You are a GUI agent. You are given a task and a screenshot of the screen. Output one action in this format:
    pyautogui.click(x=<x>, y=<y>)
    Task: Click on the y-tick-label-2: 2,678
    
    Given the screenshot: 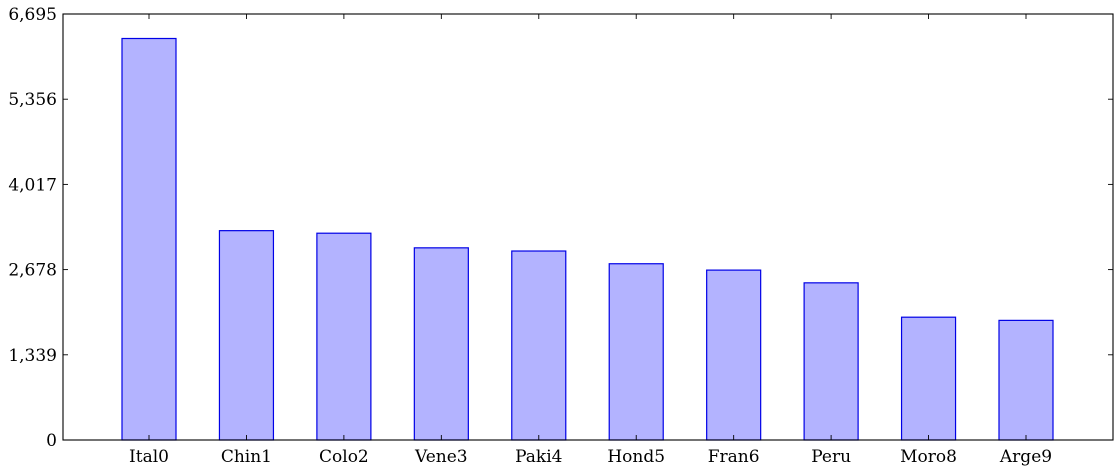 What is the action you would take?
    pyautogui.click(x=32, y=271)
    